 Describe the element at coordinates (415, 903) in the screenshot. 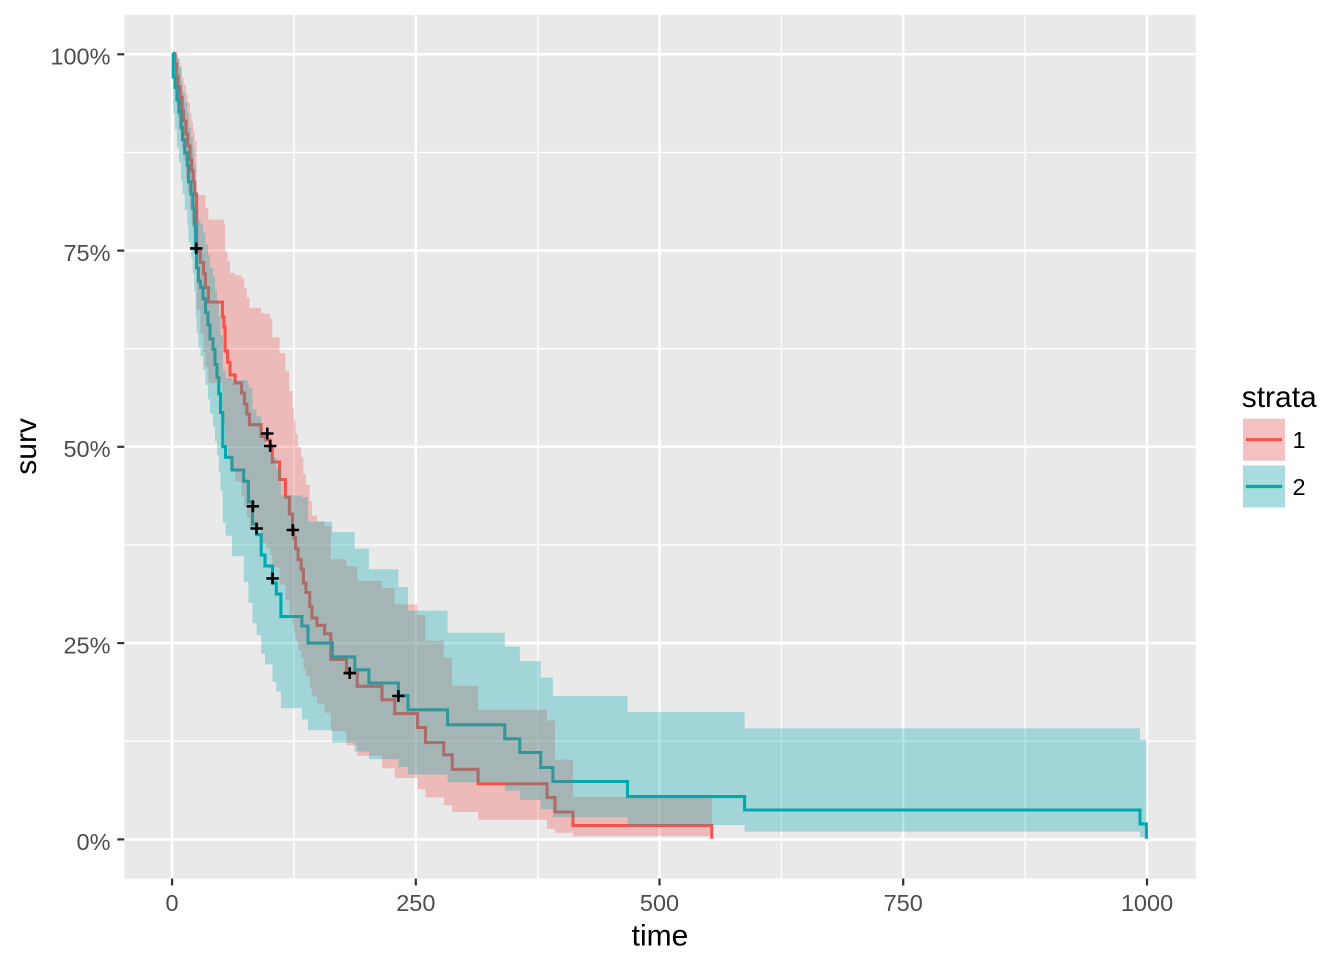

I see `svg-text: 250` at that location.